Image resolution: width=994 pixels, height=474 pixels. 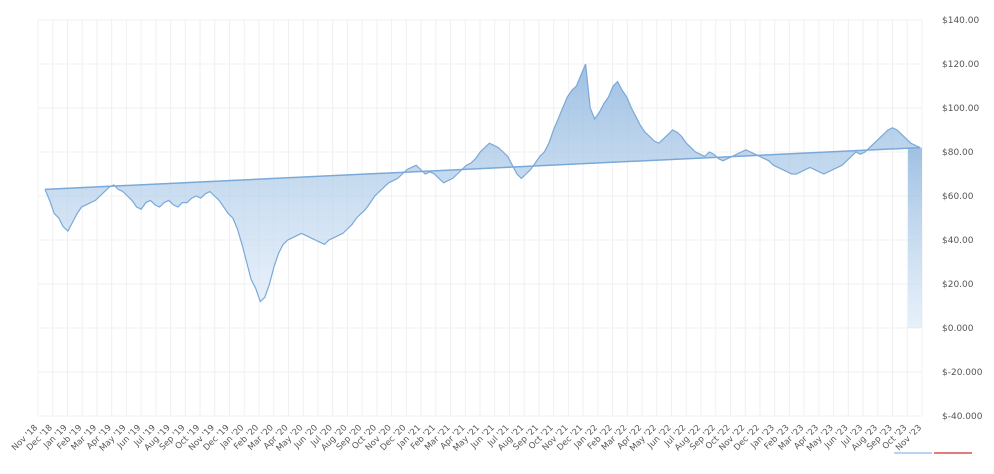 What do you see at coordinates (958, 197) in the screenshot?
I see `y-tick-label: $60.00` at bounding box center [958, 197].